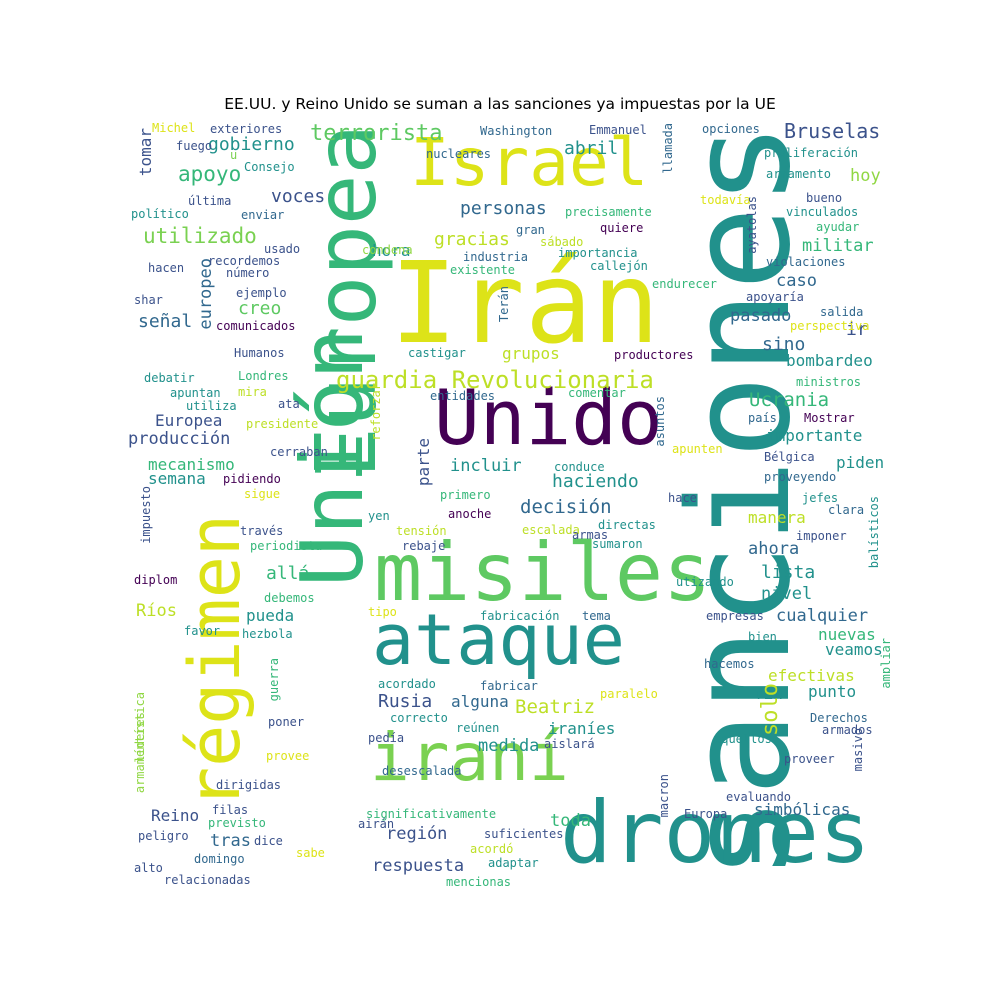 This screenshot has height=1000, width=1000. What do you see at coordinates (789, 400) in the screenshot?
I see `cloud-word: Ucrania` at bounding box center [789, 400].